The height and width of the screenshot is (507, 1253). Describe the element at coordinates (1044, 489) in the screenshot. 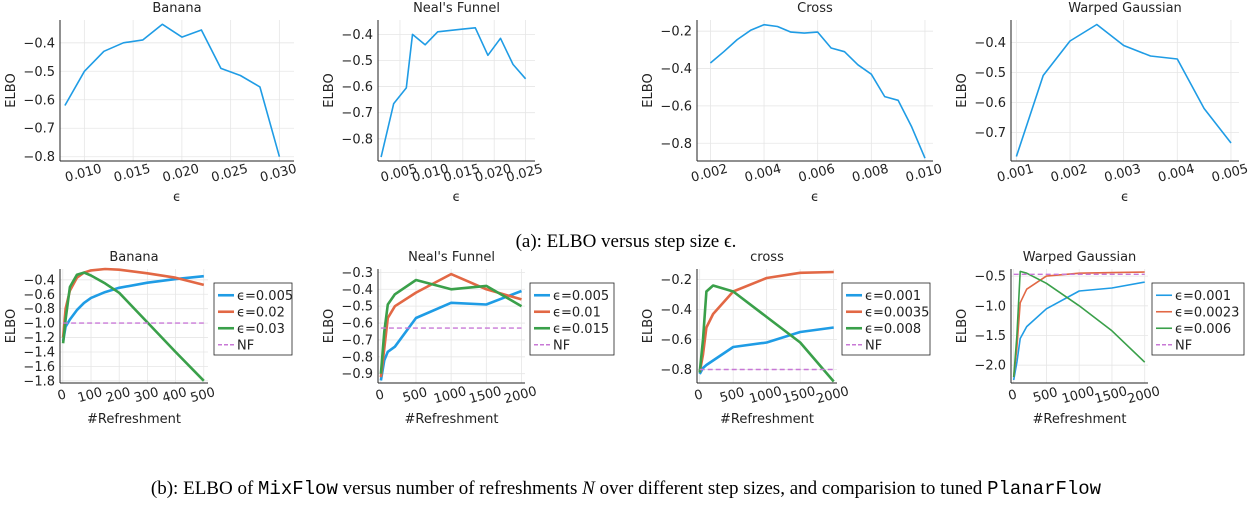

I see `caption-b-code-planarflow: PlanarFlow` at that location.